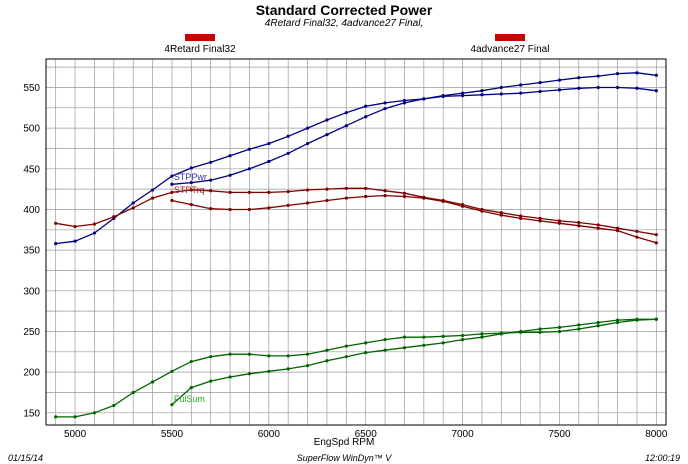 This screenshot has height=464, width=688. I want to click on y-tick-label: 500, so click(31, 129).